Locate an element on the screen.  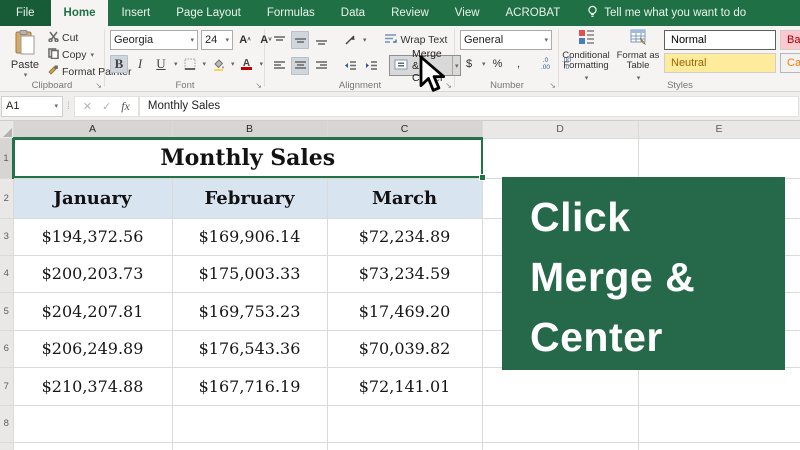
tab-insert: Insert is located at coordinates (136, 13).